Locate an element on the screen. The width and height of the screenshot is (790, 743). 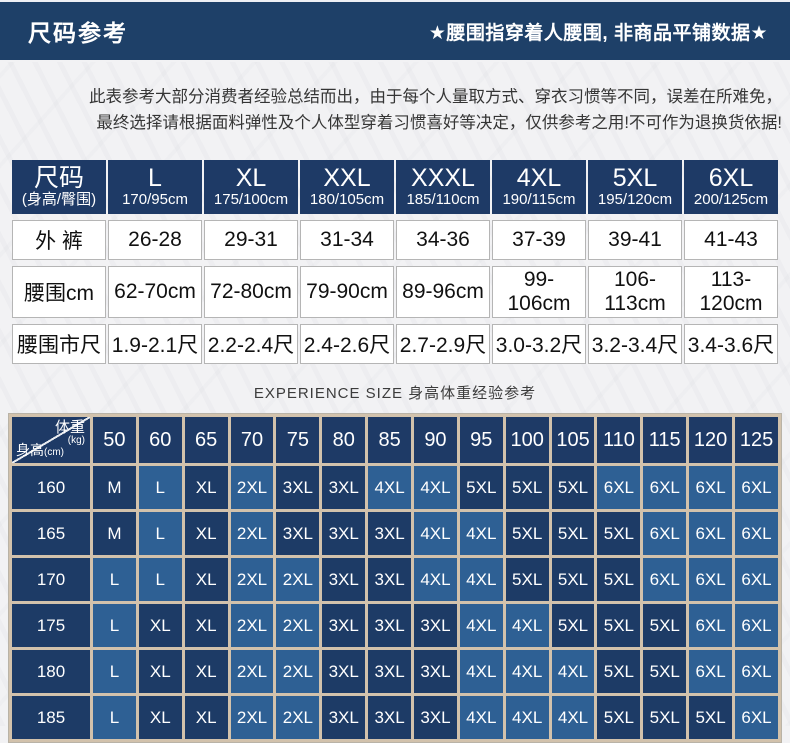
size-column-header: XXXL 185/110cm is located at coordinates (443, 187).